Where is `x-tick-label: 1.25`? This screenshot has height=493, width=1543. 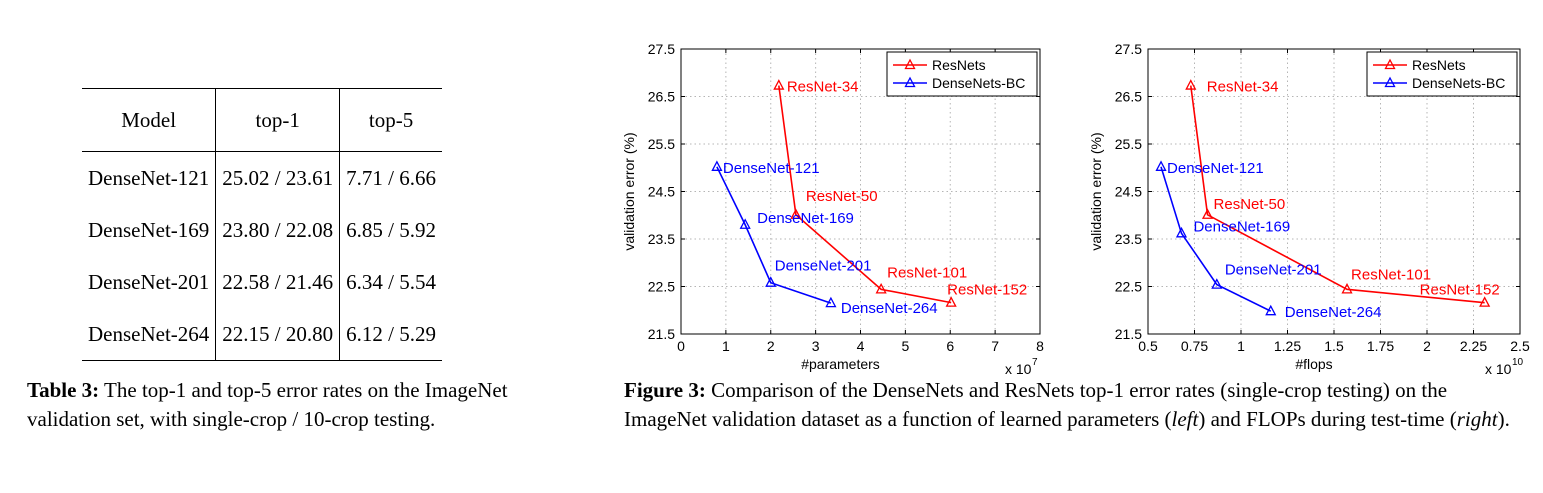
x-tick-label: 1.25 is located at coordinates (1287, 346).